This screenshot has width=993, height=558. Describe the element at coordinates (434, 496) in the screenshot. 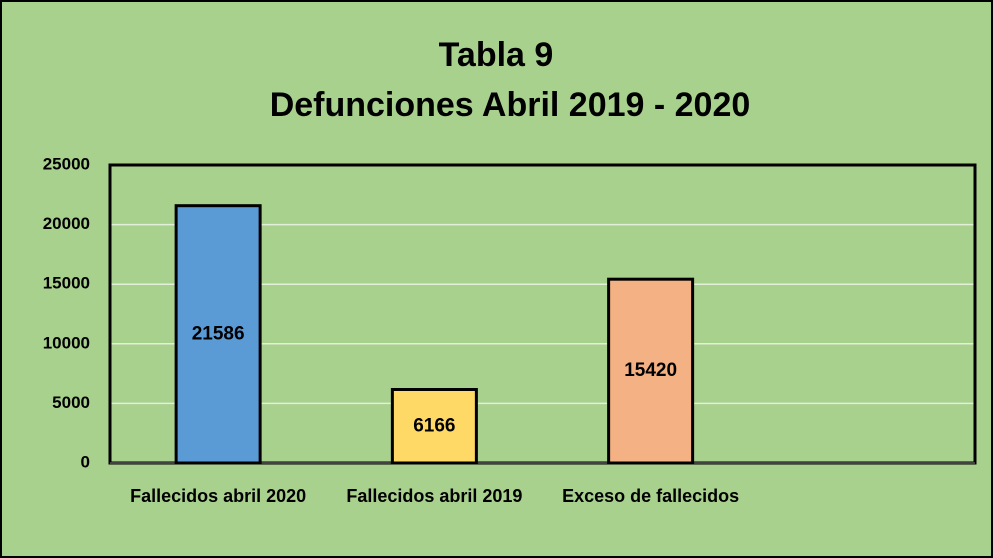

I see `x-tick-label: Fallecidos abril 2019` at that location.